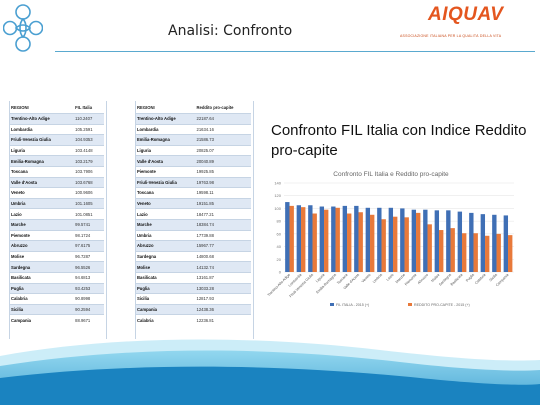 The height and width of the screenshot is (405, 540). Describe the element at coordinates (166, 129) in the screenshot. I see `region-cell: Lombardia` at that location.